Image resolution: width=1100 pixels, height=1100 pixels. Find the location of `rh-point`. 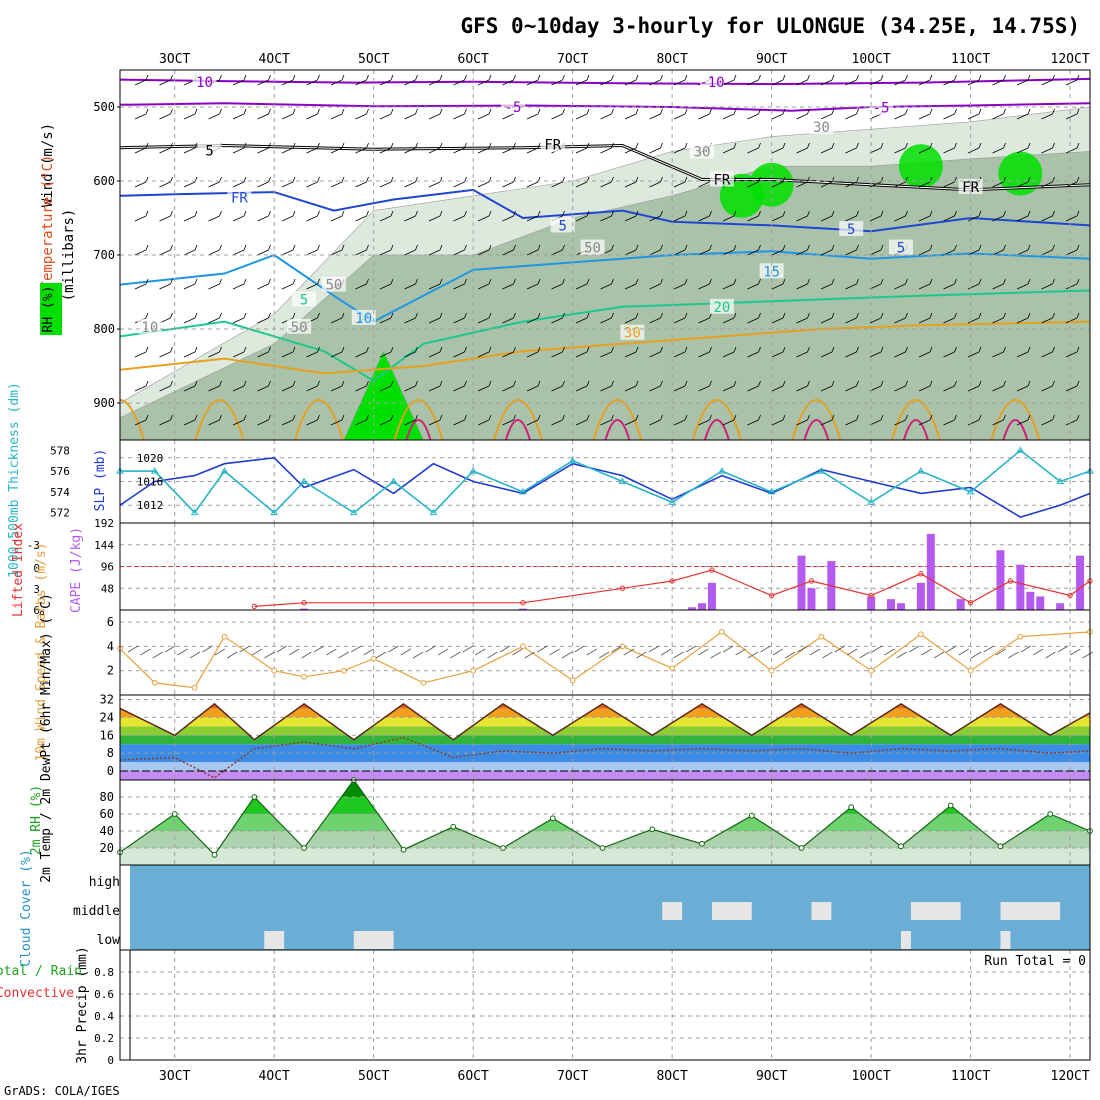

rh-point is located at coordinates (304, 848).